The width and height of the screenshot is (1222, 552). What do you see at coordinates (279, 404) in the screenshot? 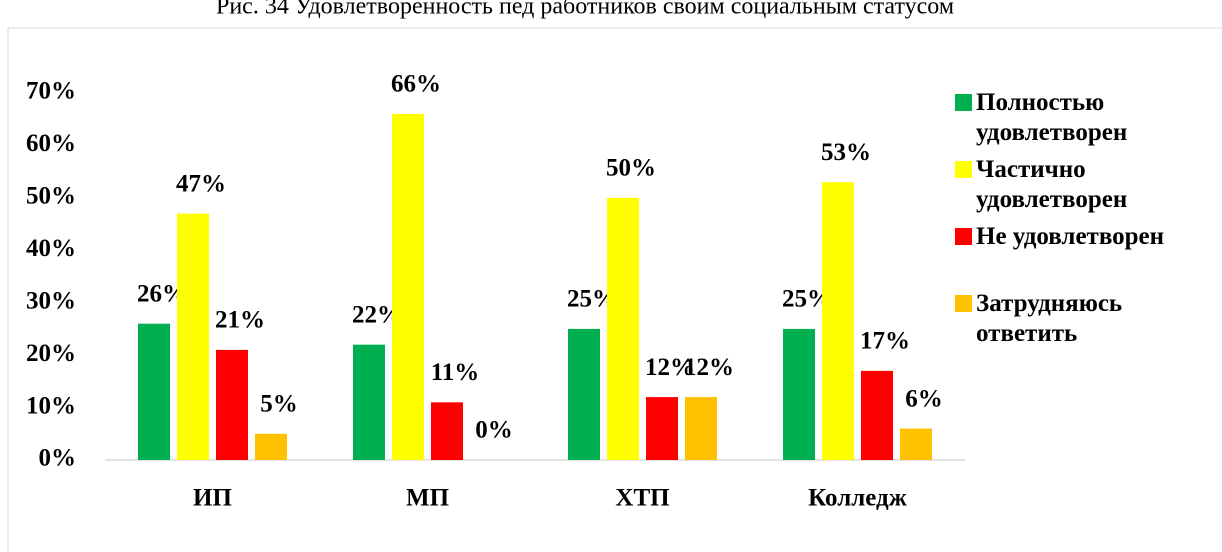
I see `value-label: 5%` at bounding box center [279, 404].